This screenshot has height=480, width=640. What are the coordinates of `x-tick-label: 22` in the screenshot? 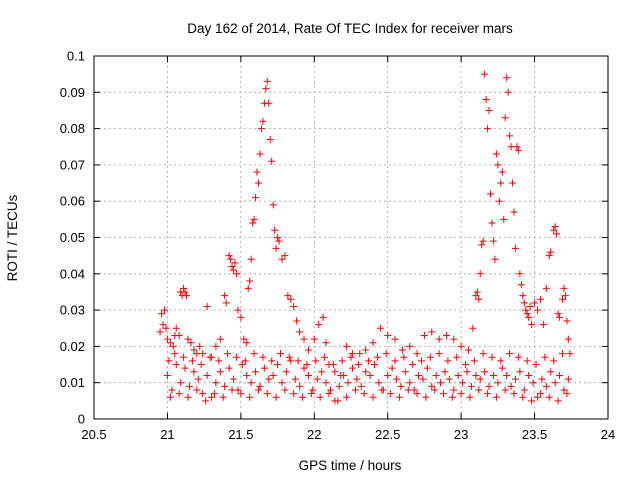 It's located at (314, 434).